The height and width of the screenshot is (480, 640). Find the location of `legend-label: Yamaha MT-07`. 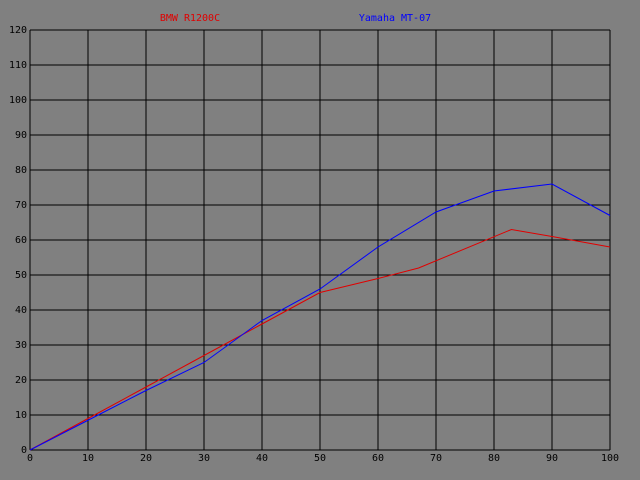

legend-label: Yamaha MT-07 is located at coordinates (395, 18).